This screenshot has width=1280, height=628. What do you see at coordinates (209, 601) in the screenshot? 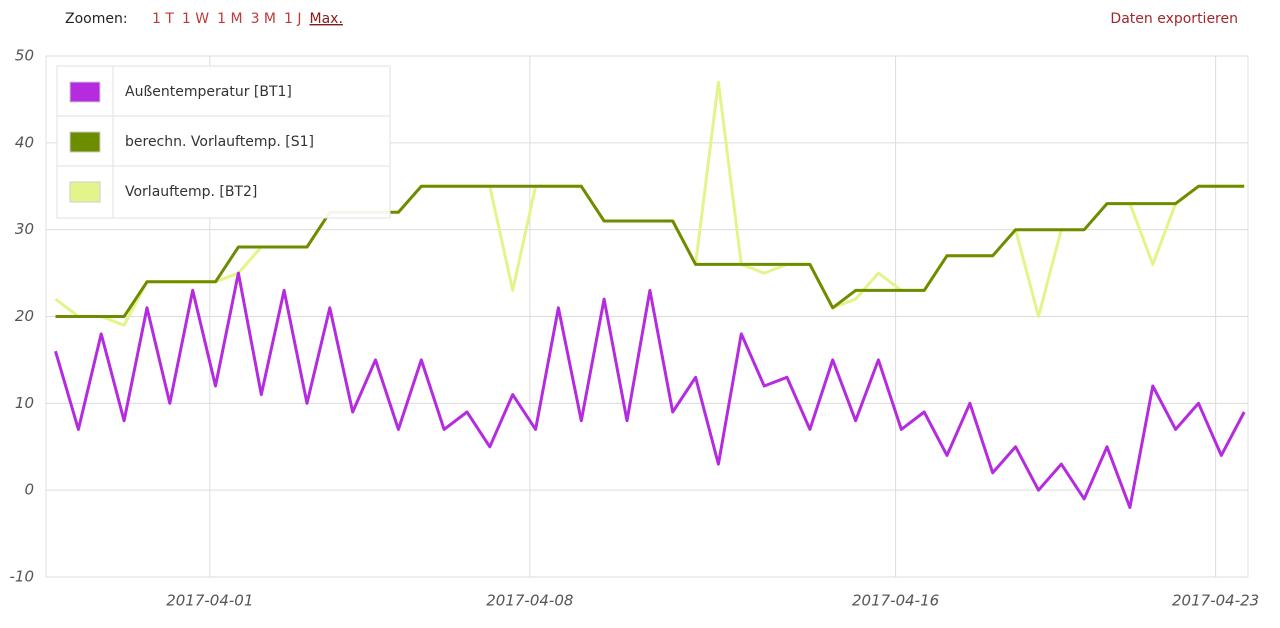
I see `x-tick-label: 2017-04-01` at bounding box center [209, 601].